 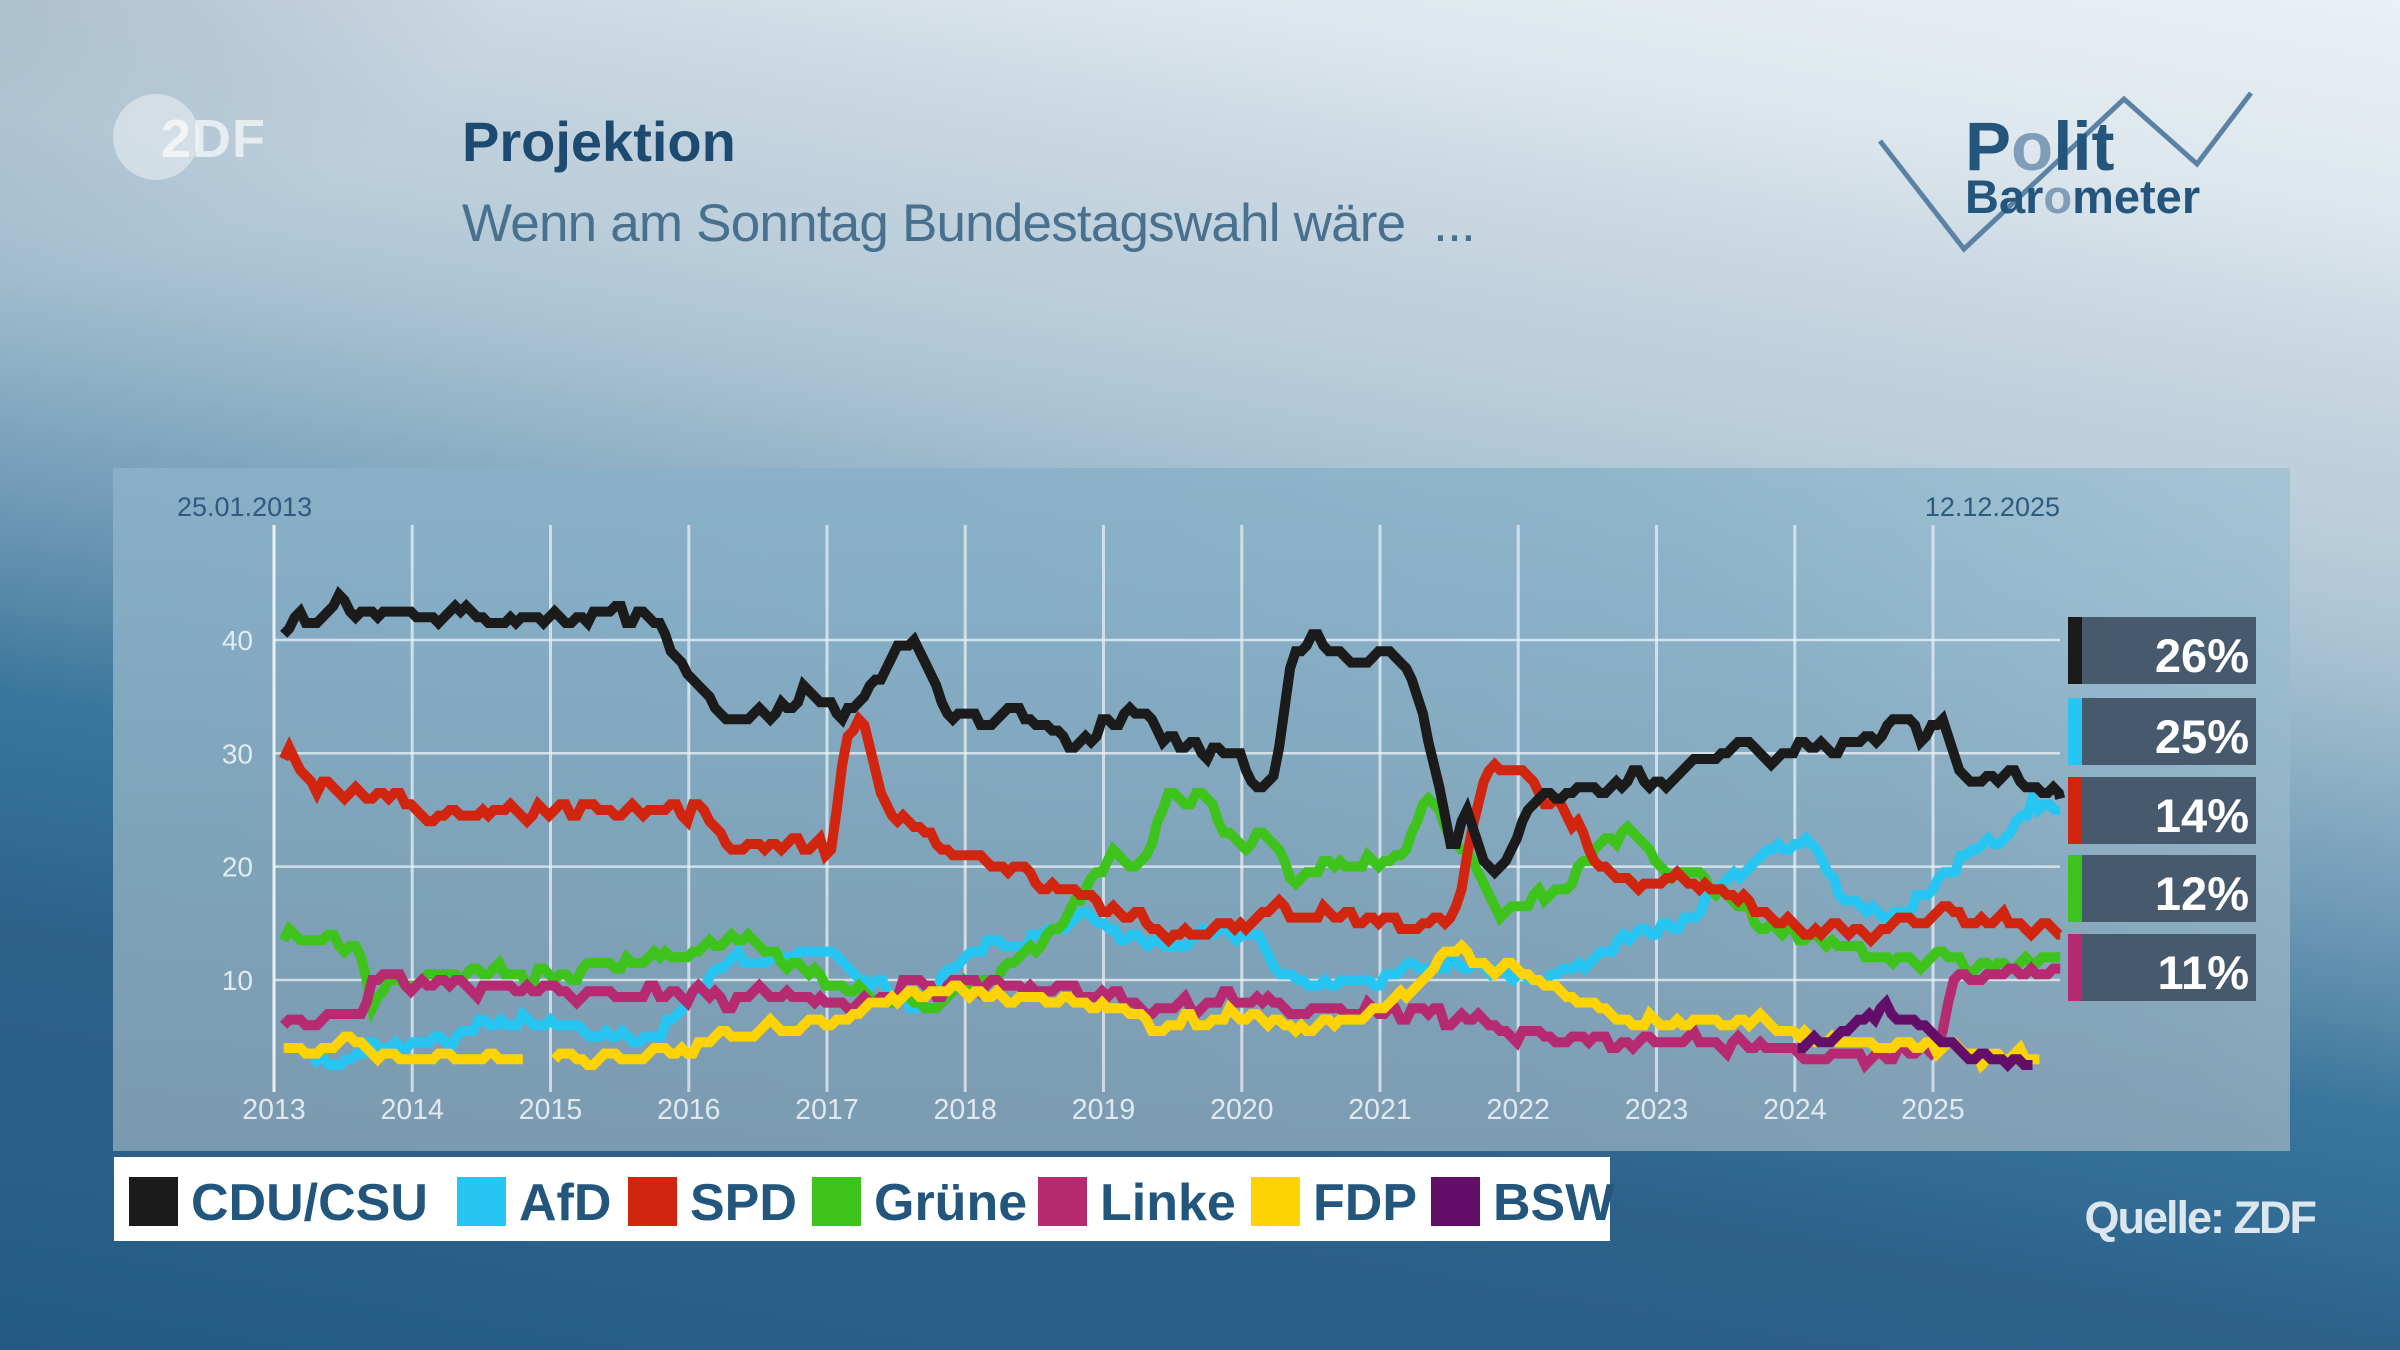 I want to click on svg-text: 2019, so click(x=1103, y=1110).